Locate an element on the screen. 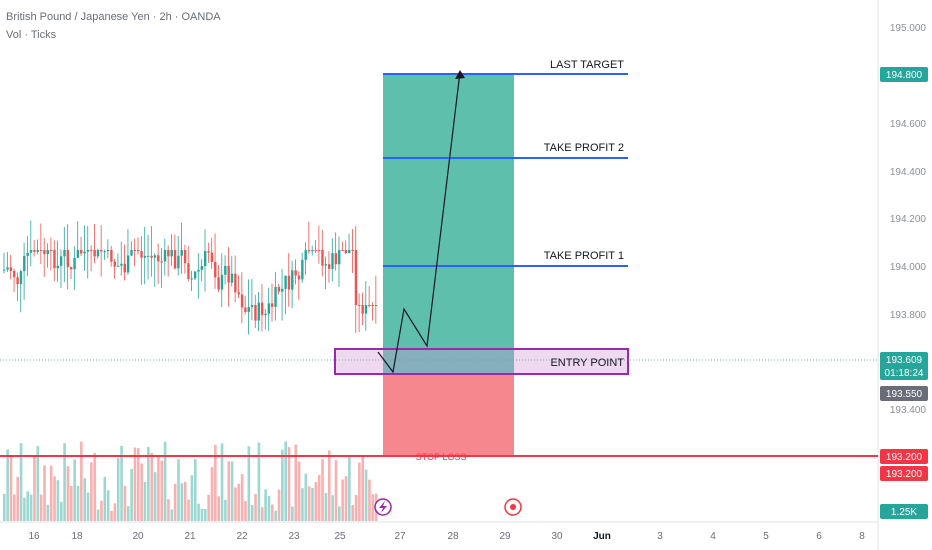  tag-countdown-text: 01:18:24 is located at coordinates (904, 373).